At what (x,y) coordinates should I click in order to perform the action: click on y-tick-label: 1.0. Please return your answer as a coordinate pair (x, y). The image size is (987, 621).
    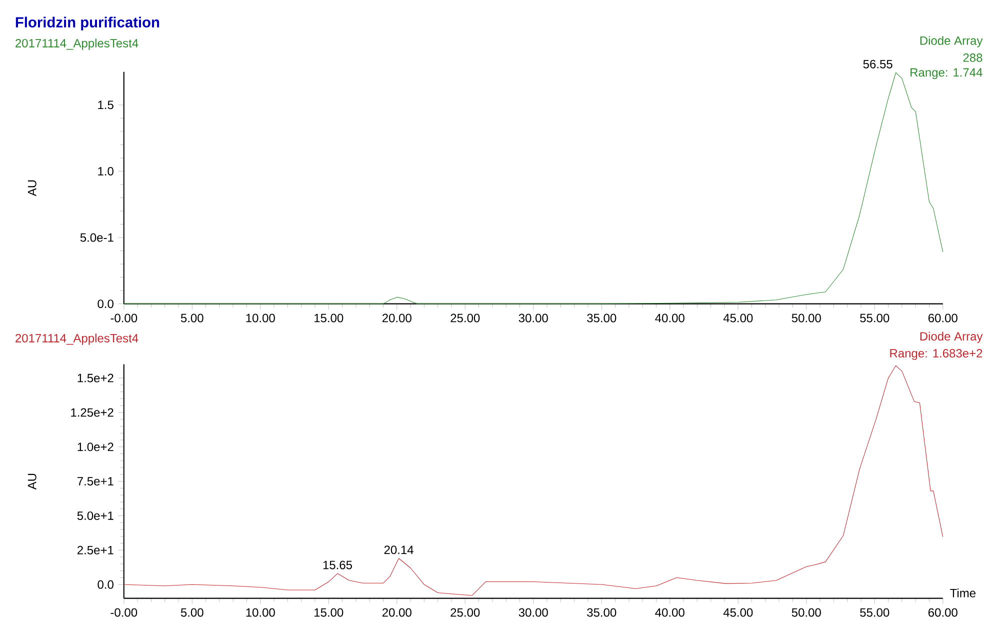
    Looking at the image, I should click on (106, 171).